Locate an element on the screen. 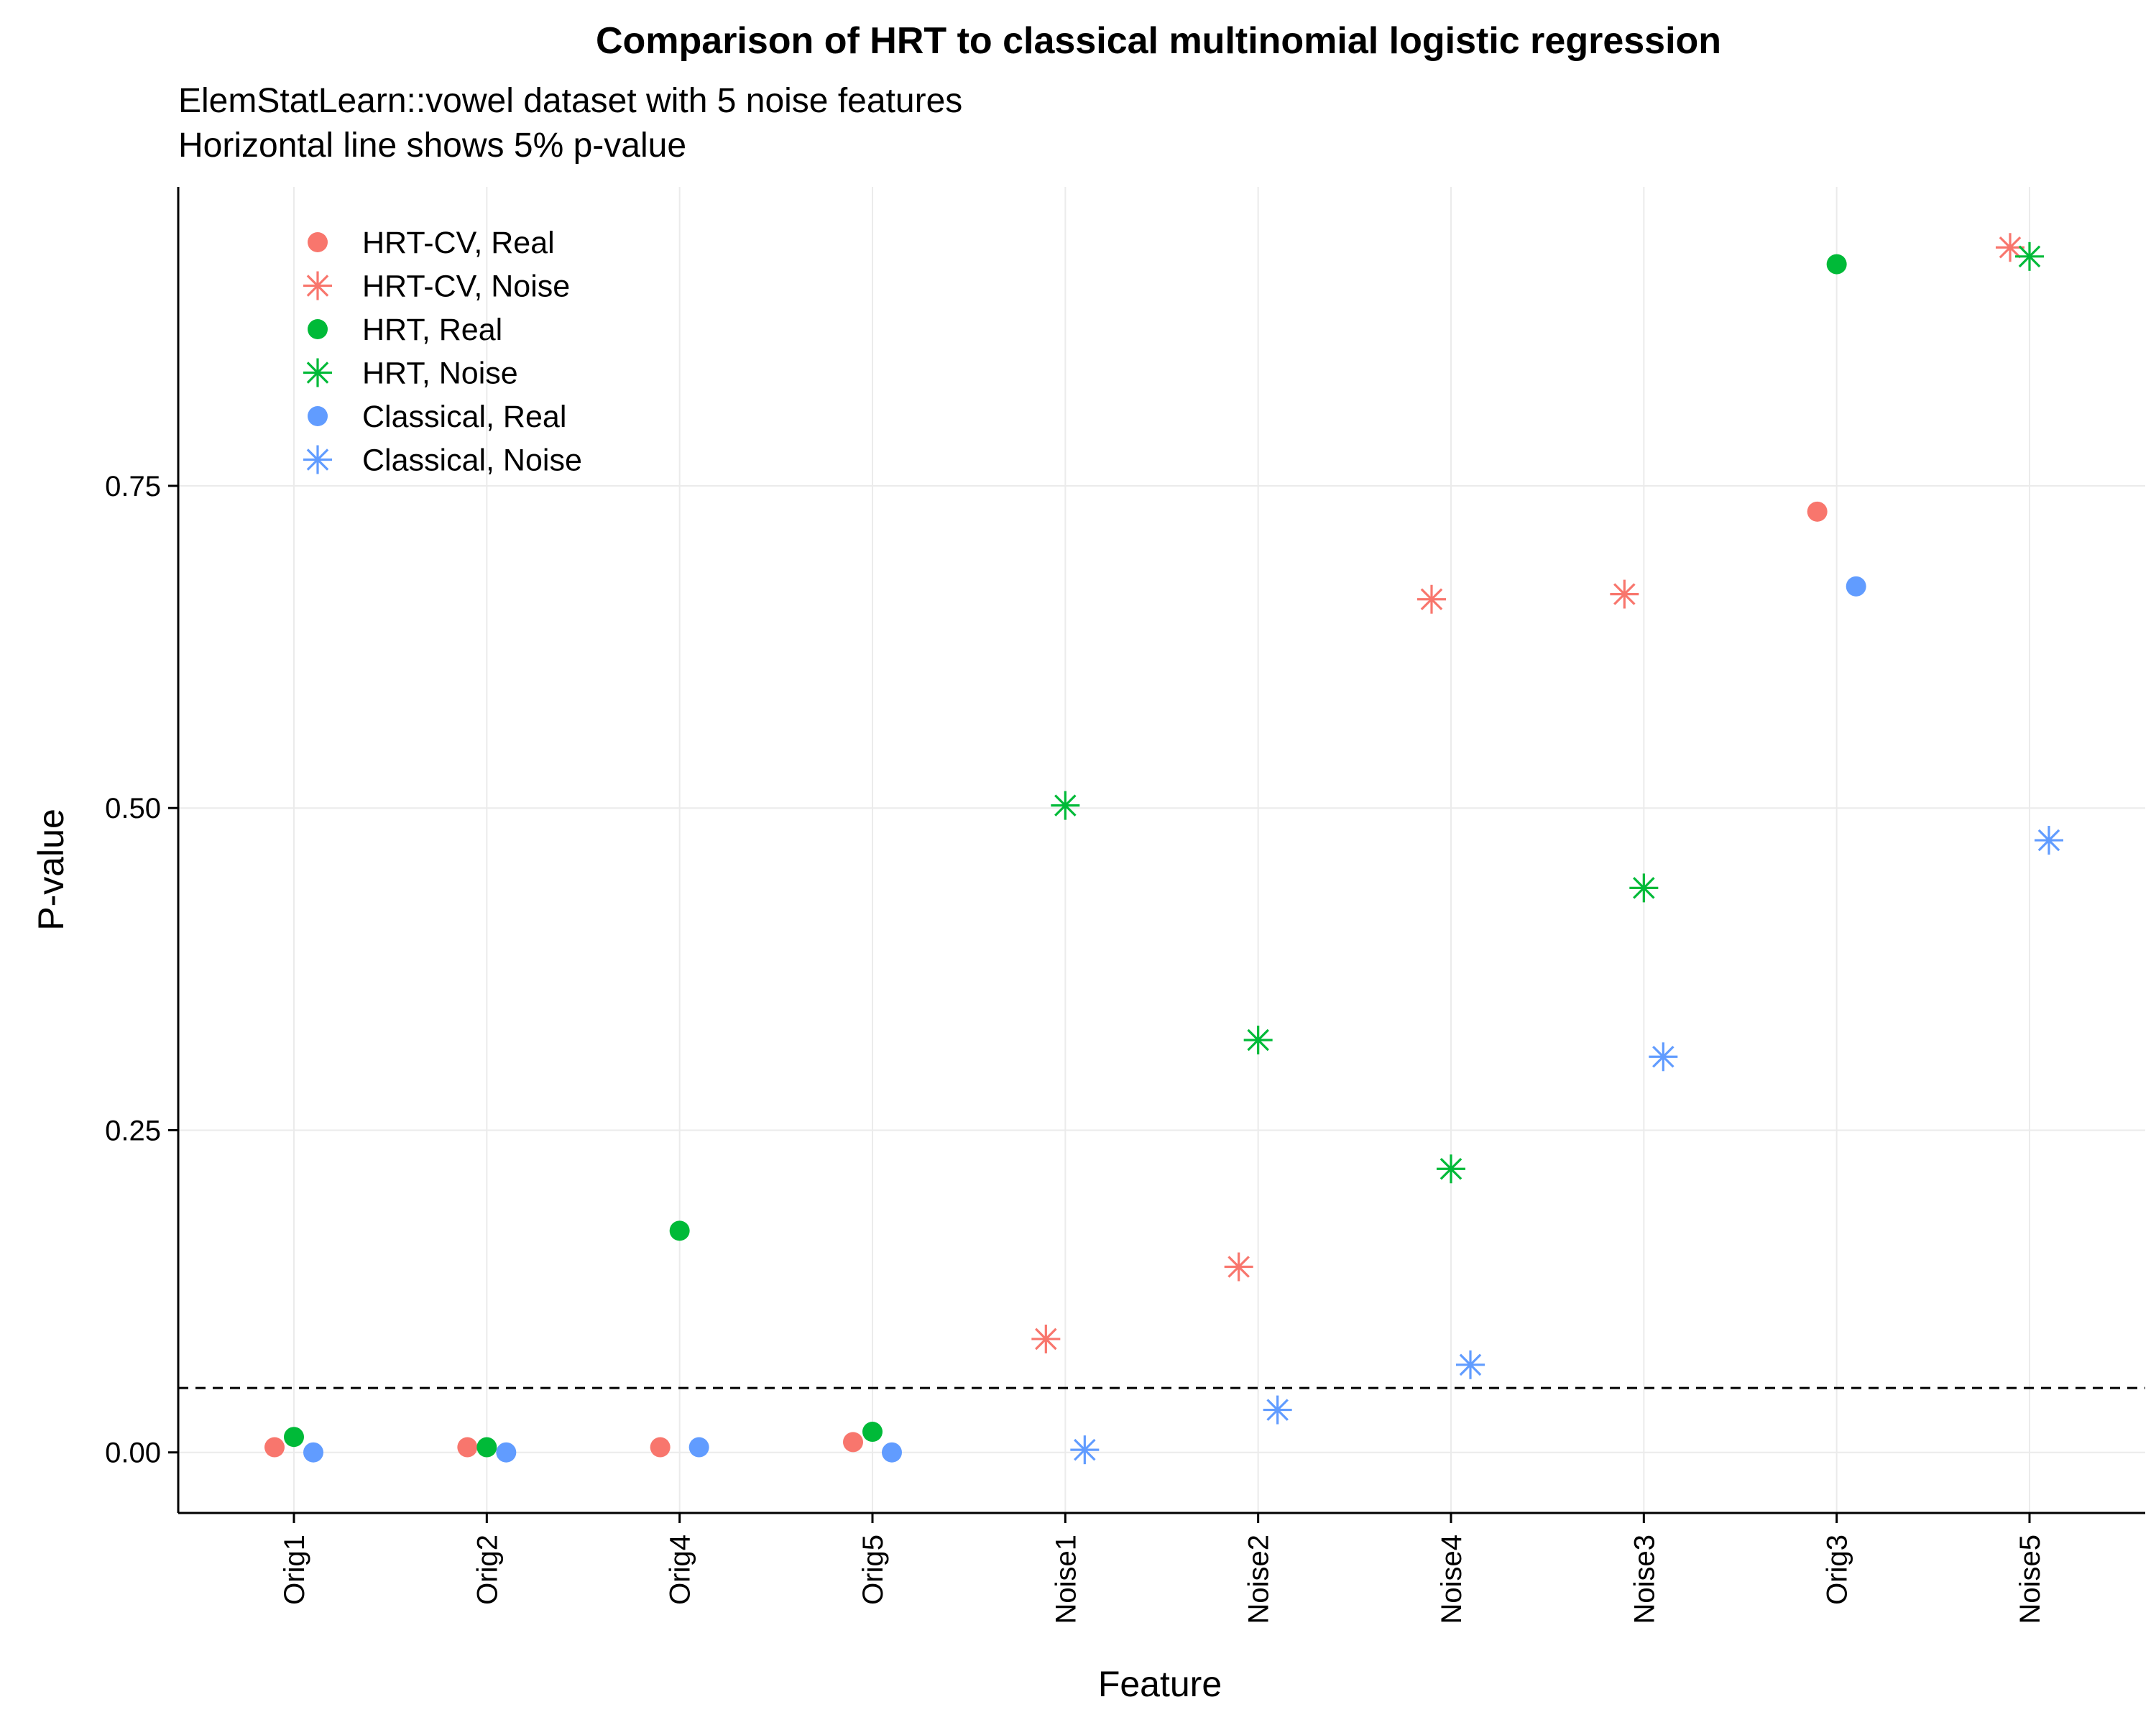 The width and height of the screenshot is (2156, 1725). legend-label: HRT-CV, Real is located at coordinates (459, 243).